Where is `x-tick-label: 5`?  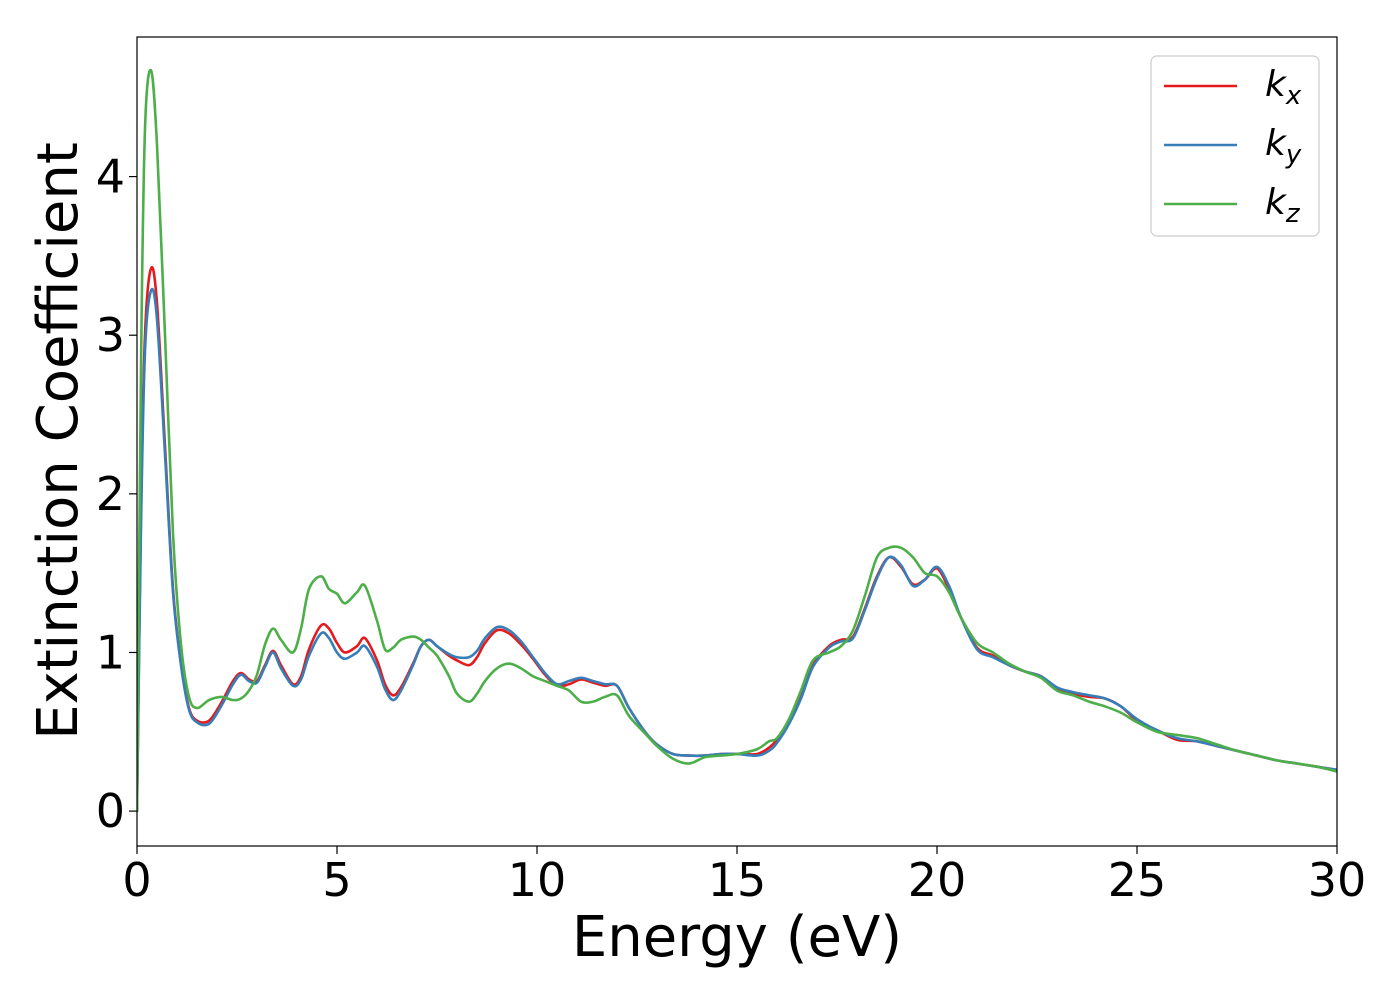
x-tick-label: 5 is located at coordinates (336, 880).